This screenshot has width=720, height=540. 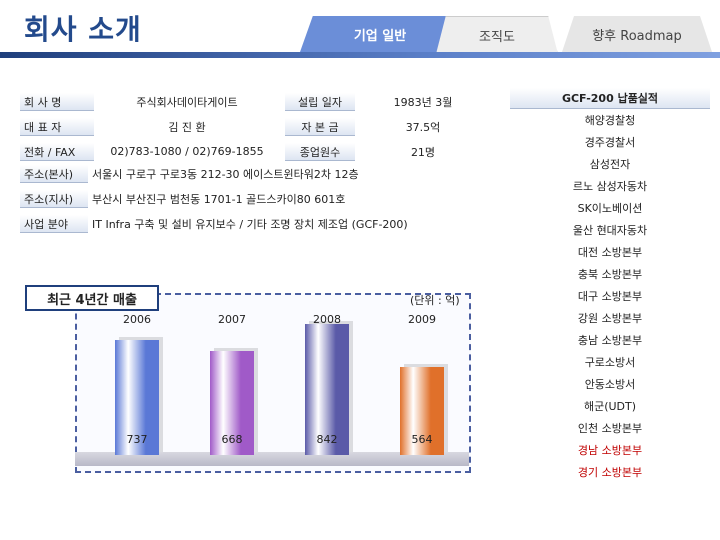 I want to click on client-item: 경주경찰서, so click(x=610, y=142).